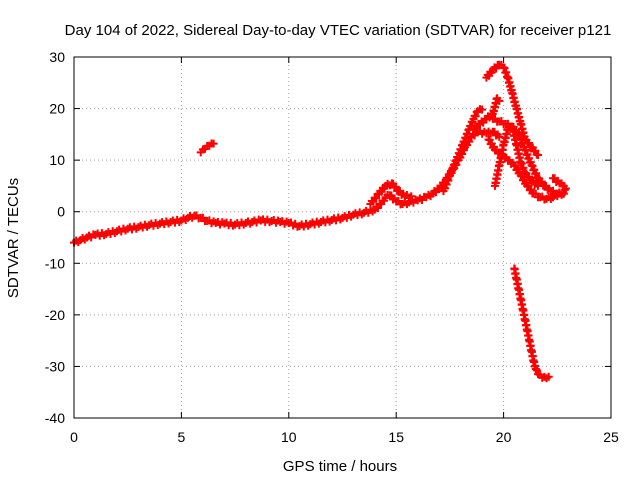 The width and height of the screenshot is (640, 480). I want to click on x-tick-label: 15, so click(396, 437).